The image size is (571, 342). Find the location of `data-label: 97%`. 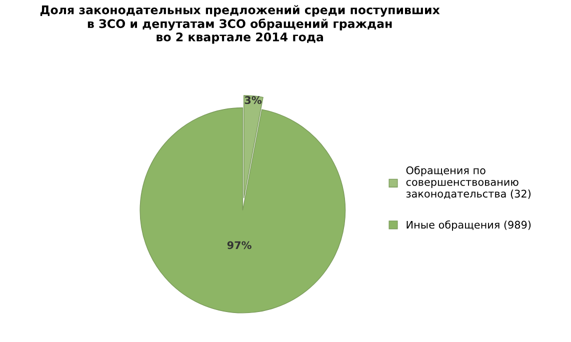

data-label: 97% is located at coordinates (239, 245).